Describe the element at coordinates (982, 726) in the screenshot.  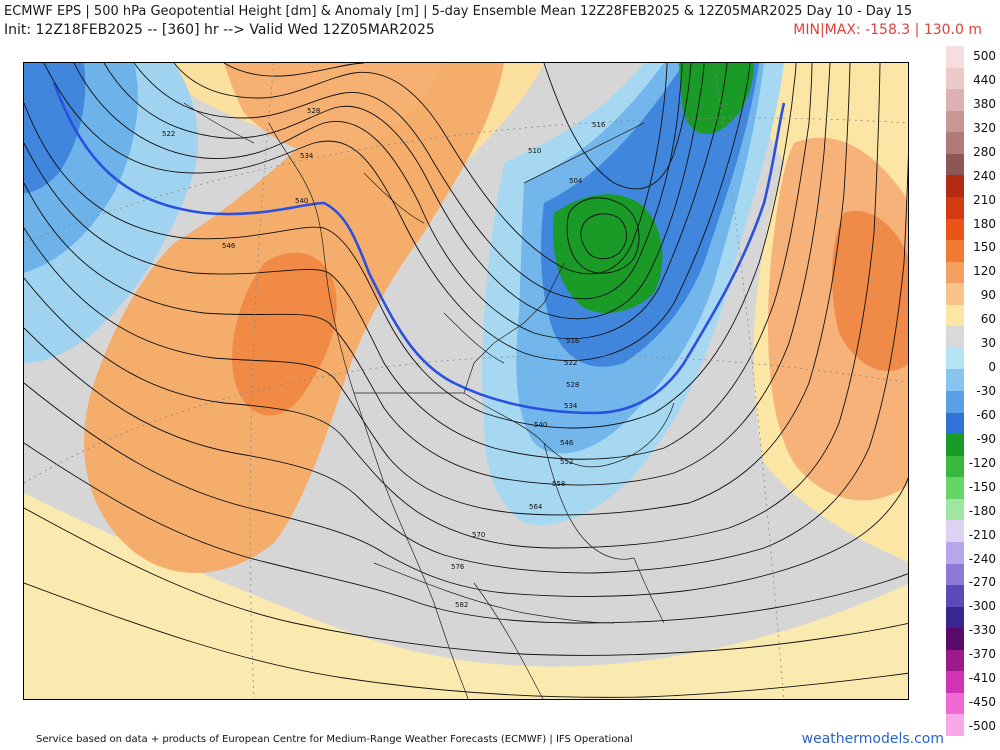
I see `colorbar-tick-label: -500` at that location.